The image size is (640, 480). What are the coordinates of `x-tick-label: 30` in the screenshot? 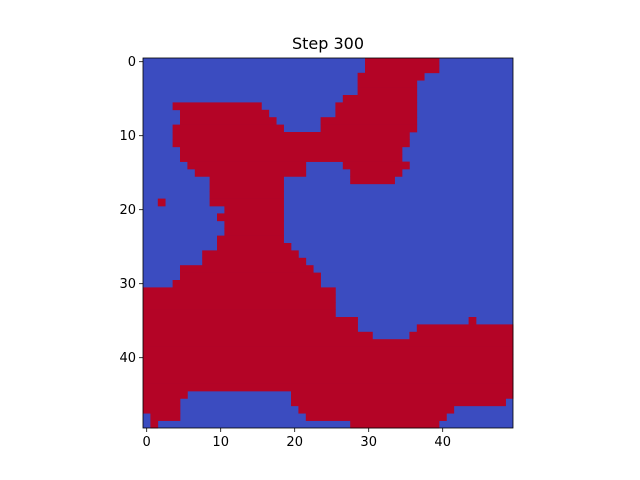 It's located at (368, 442).